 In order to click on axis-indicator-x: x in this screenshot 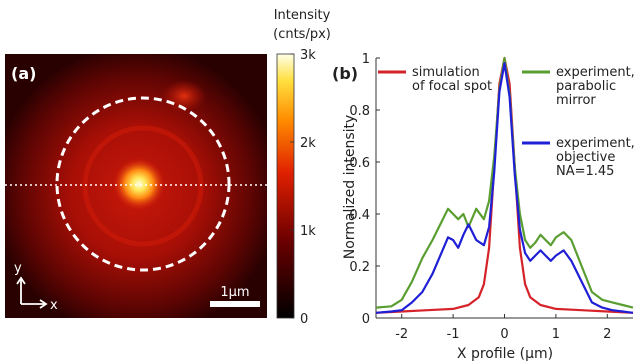, I will do `click(54, 305)`.